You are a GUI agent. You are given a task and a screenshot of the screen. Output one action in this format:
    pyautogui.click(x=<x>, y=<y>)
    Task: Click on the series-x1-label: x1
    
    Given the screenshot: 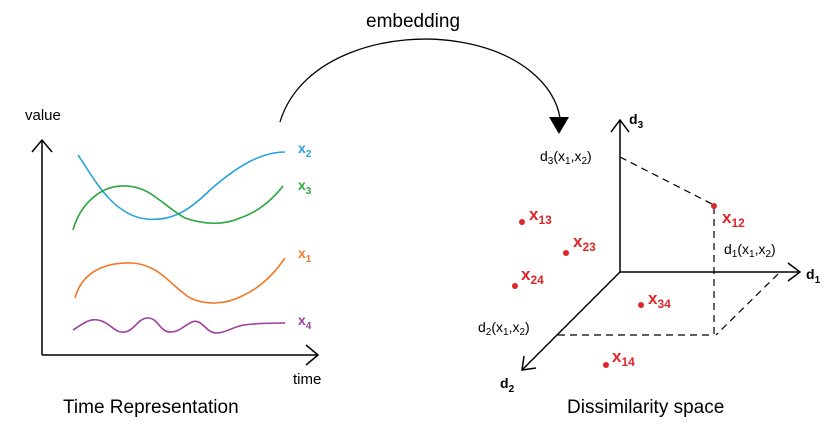 What is the action you would take?
    pyautogui.click(x=305, y=255)
    